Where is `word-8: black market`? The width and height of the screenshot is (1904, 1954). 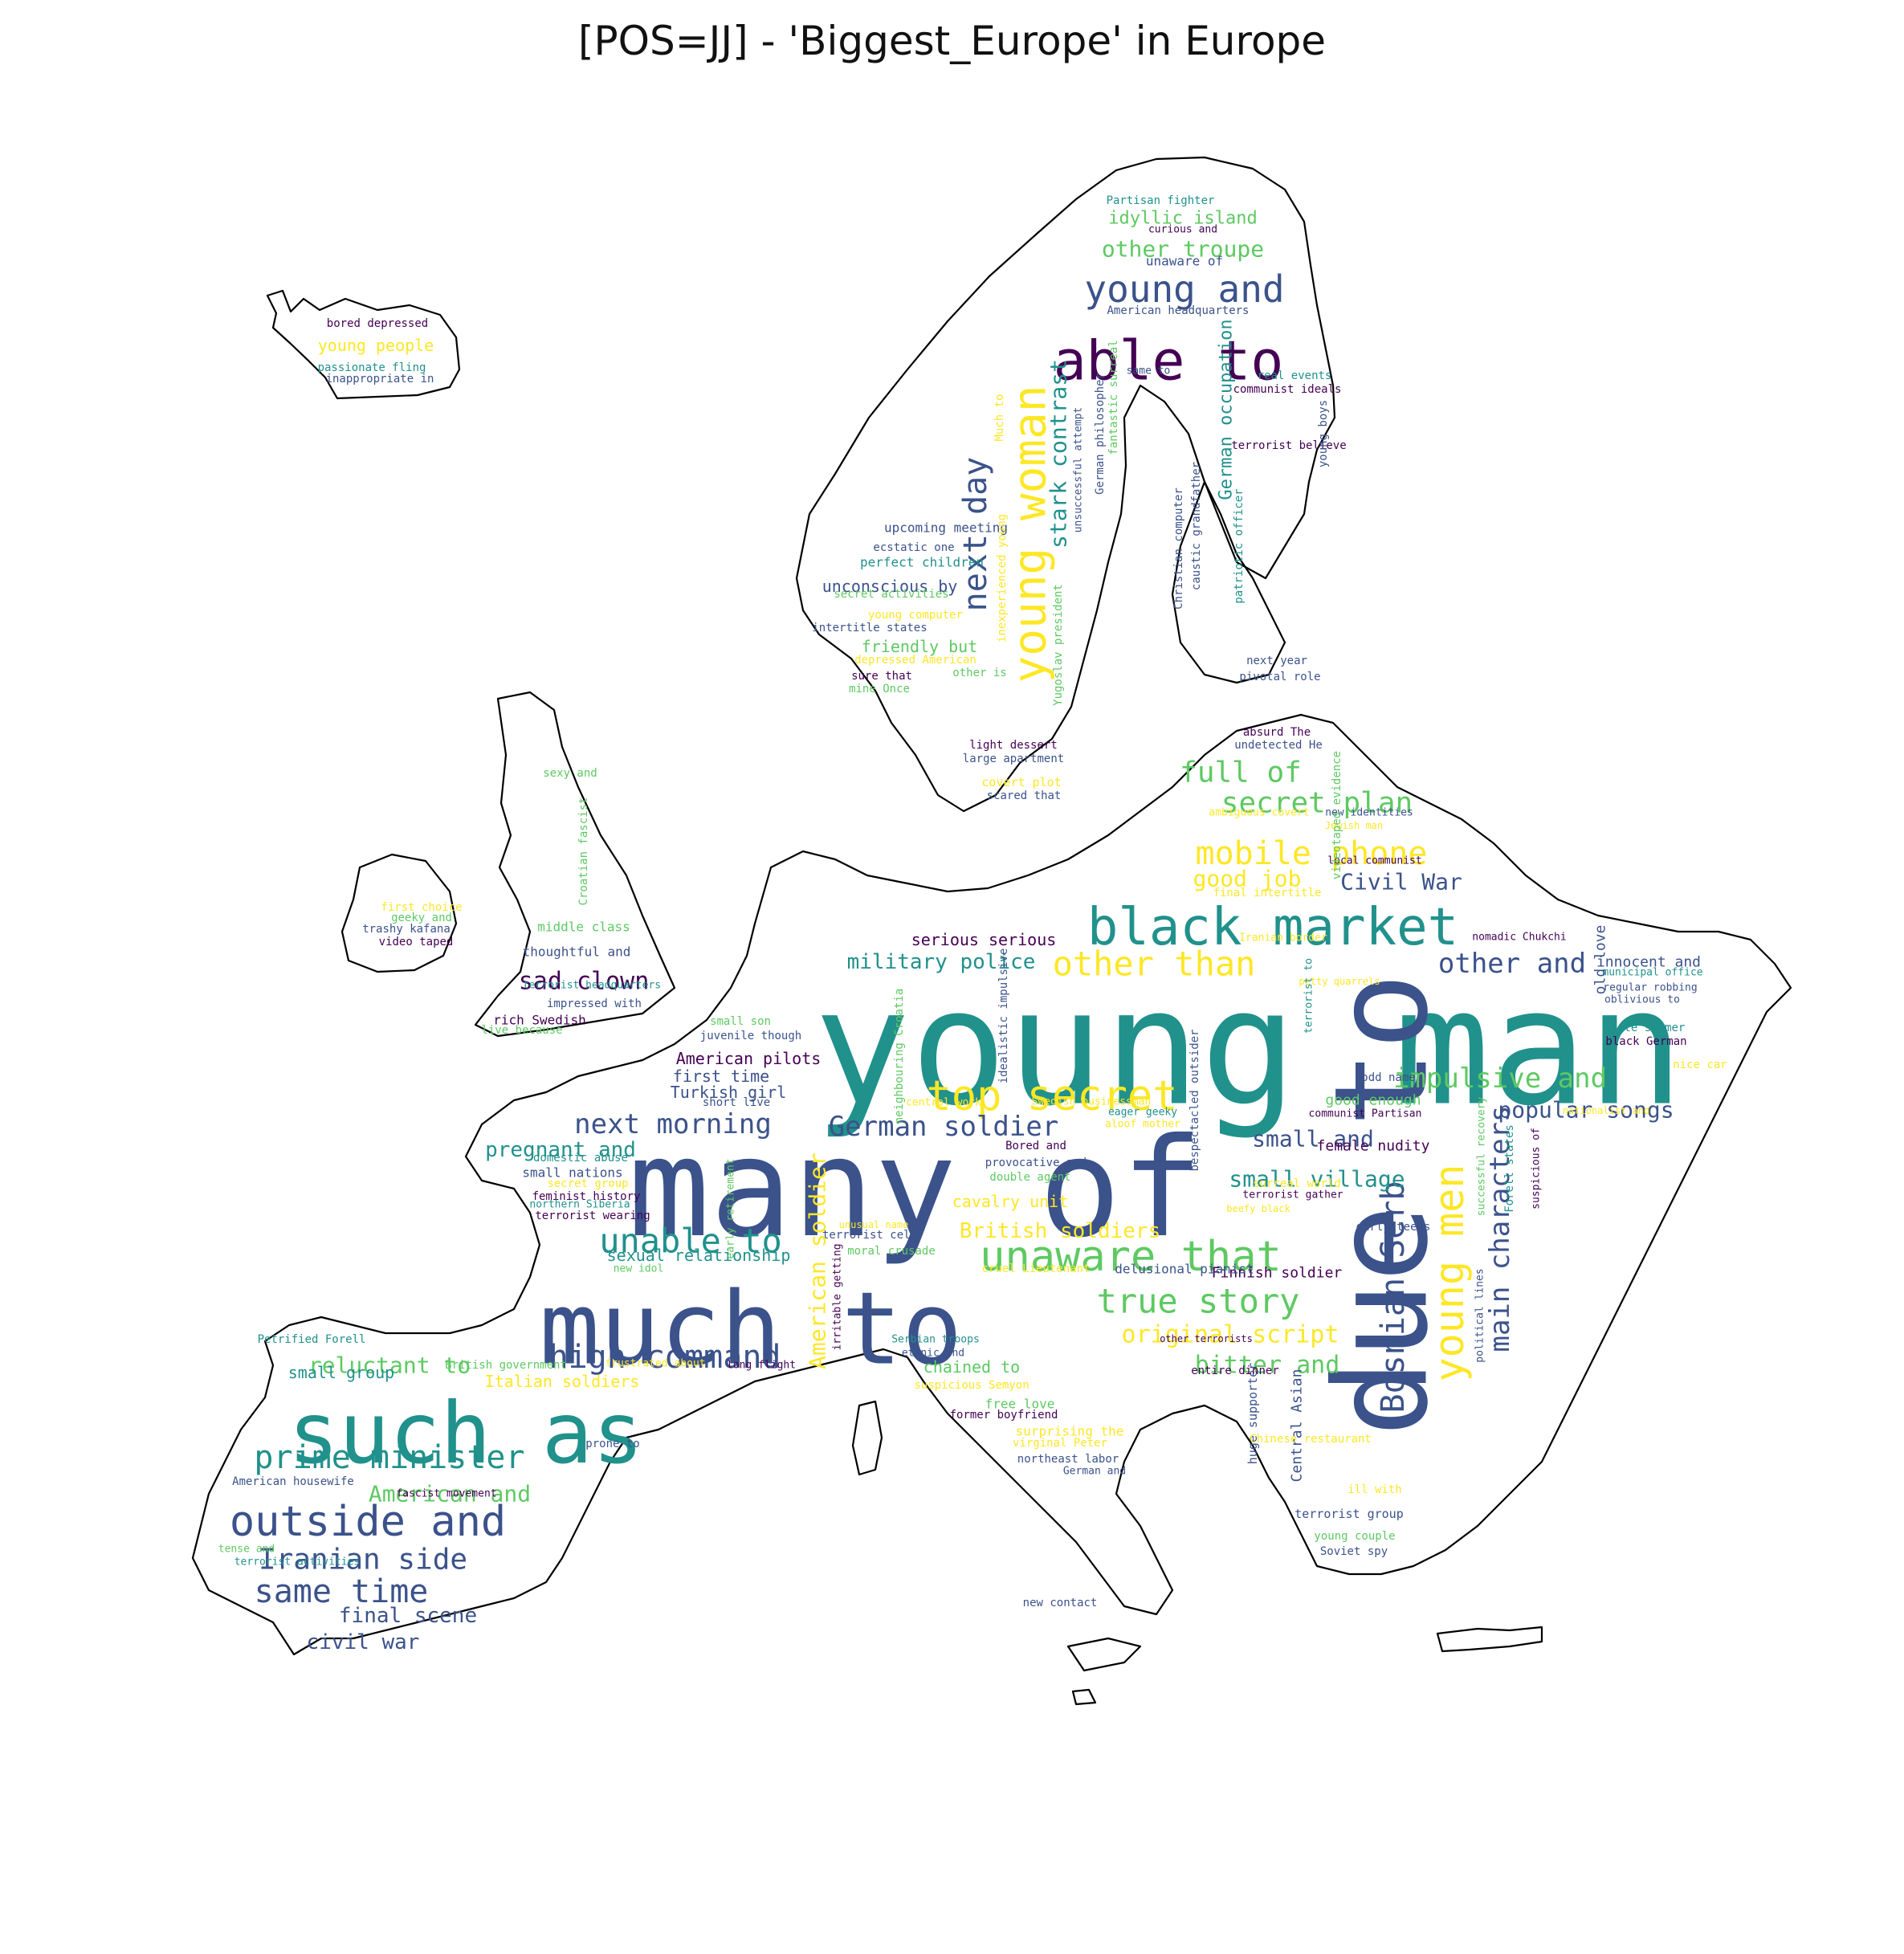 word-8: black market is located at coordinates (1272, 927).